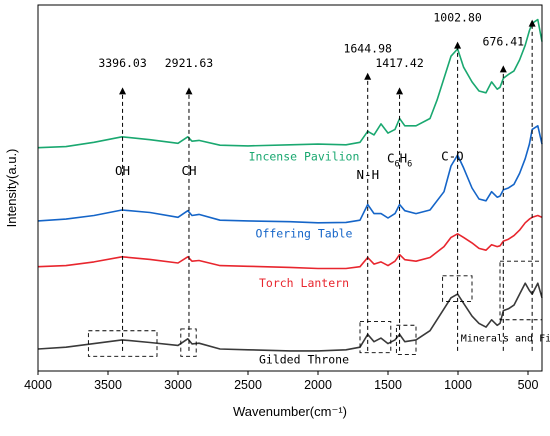 The image size is (550, 436). I want to click on series-name-label: Torch Lantern, so click(304, 283).